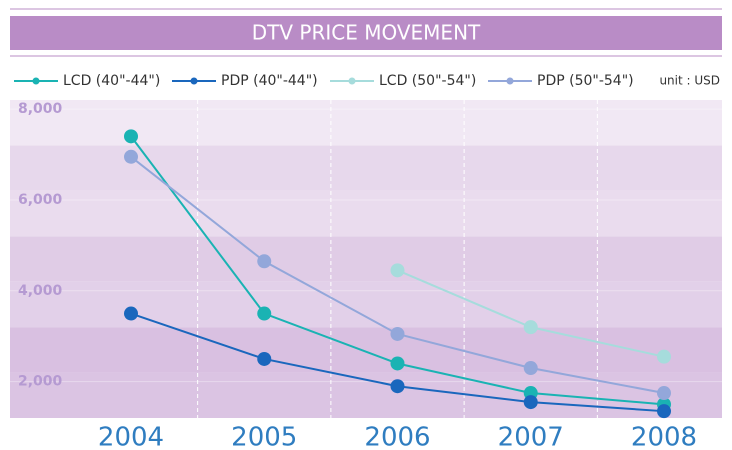 The width and height of the screenshot is (732, 450). Describe the element at coordinates (131, 436) in the screenshot. I see `x-tick-label: 2004` at that location.